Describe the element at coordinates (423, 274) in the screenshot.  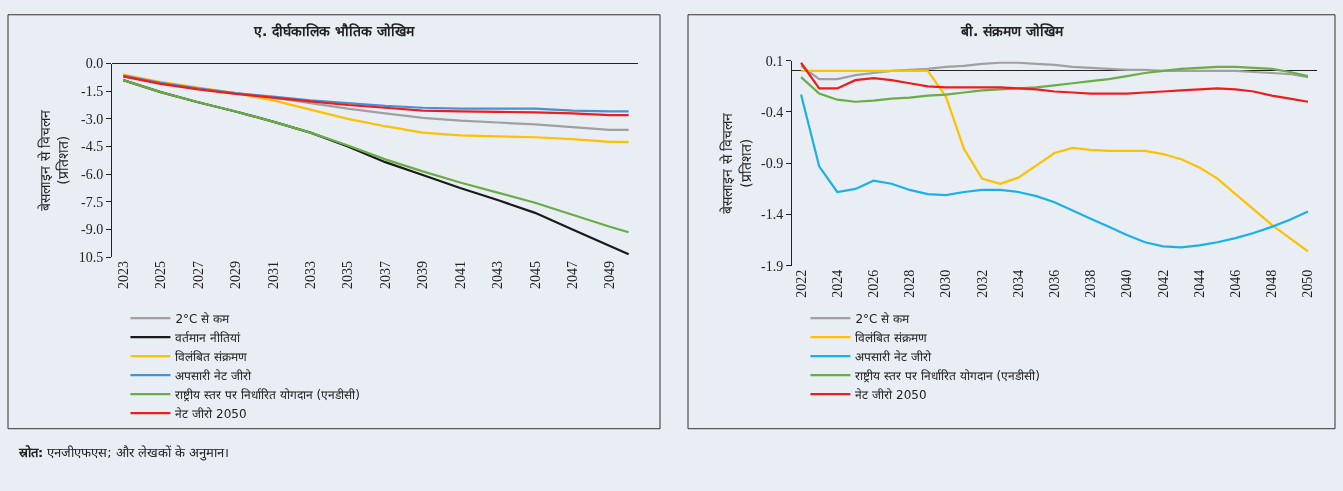
I see `x-tick-label: 2039` at that location.